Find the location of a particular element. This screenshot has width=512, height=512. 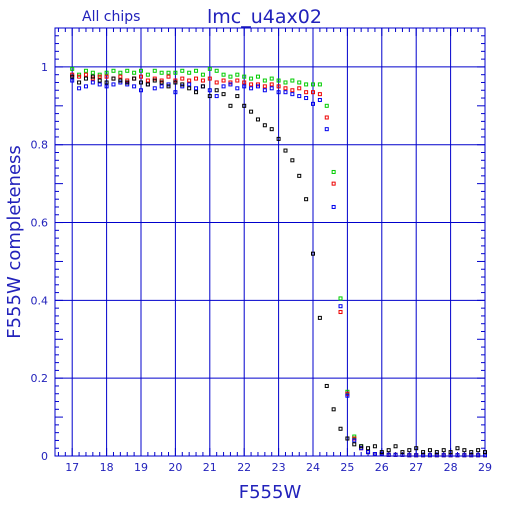

chart-title: lmc_u4ax02 is located at coordinates (264, 17).